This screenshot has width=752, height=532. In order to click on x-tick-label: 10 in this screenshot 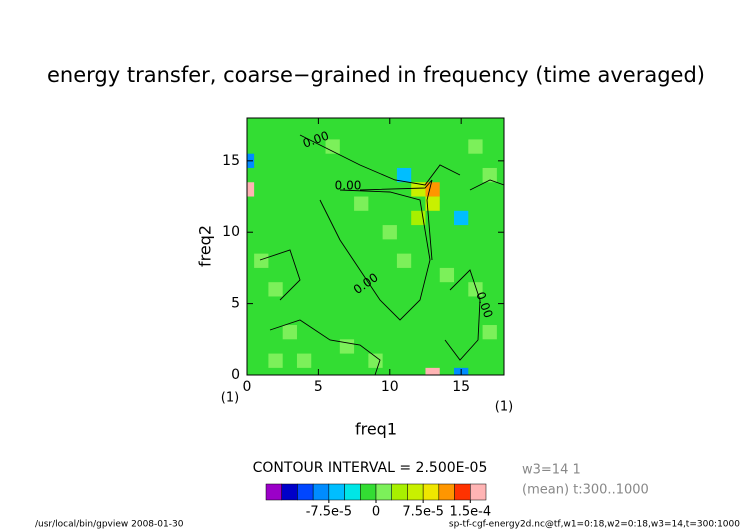, I will do `click(390, 387)`.